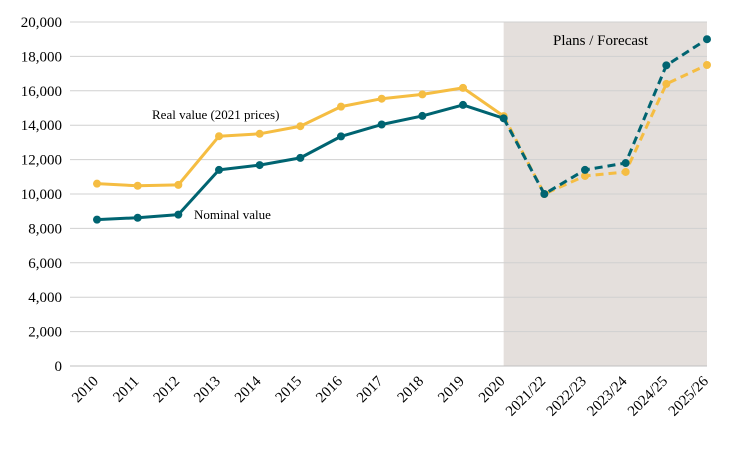 The height and width of the screenshot is (454, 750). Describe the element at coordinates (411, 390) in the screenshot. I see `x-tick-label: 2018` at that location.